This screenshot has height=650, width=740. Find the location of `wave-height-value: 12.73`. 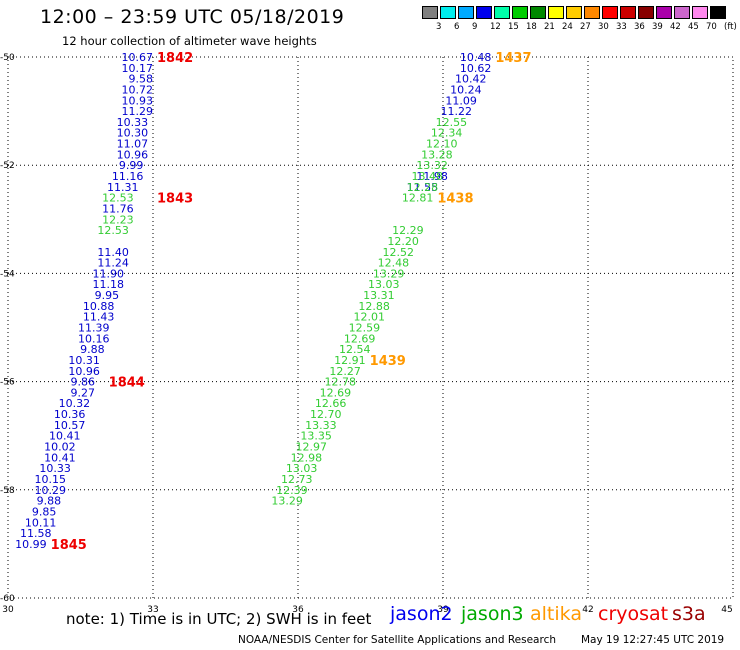

wave-height-value: 12.73 is located at coordinates (297, 479).